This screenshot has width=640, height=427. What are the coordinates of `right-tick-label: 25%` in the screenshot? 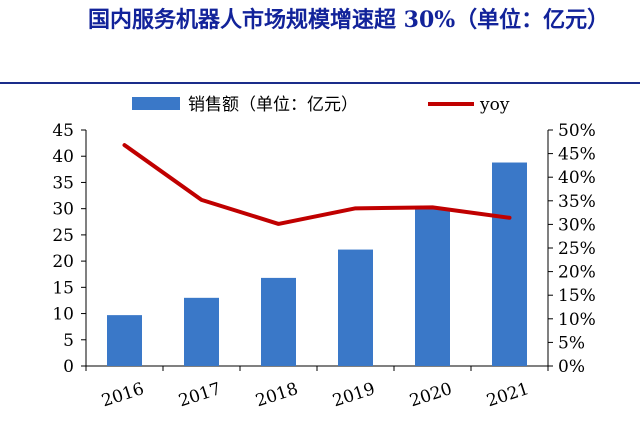 It's located at (577, 249).